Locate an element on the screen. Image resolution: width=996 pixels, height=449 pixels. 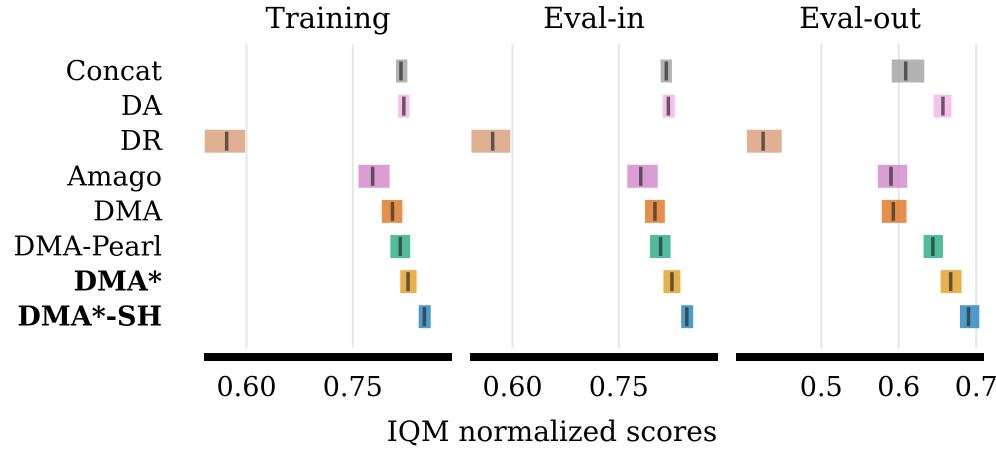
panel-title: Eval-out is located at coordinates (860, 18).